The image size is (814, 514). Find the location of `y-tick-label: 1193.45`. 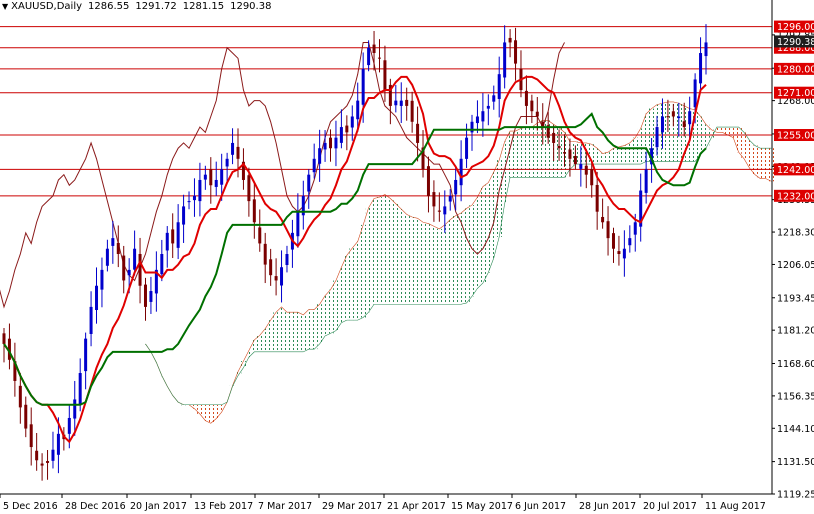

y-tick-label: 1193.45 is located at coordinates (795, 298).